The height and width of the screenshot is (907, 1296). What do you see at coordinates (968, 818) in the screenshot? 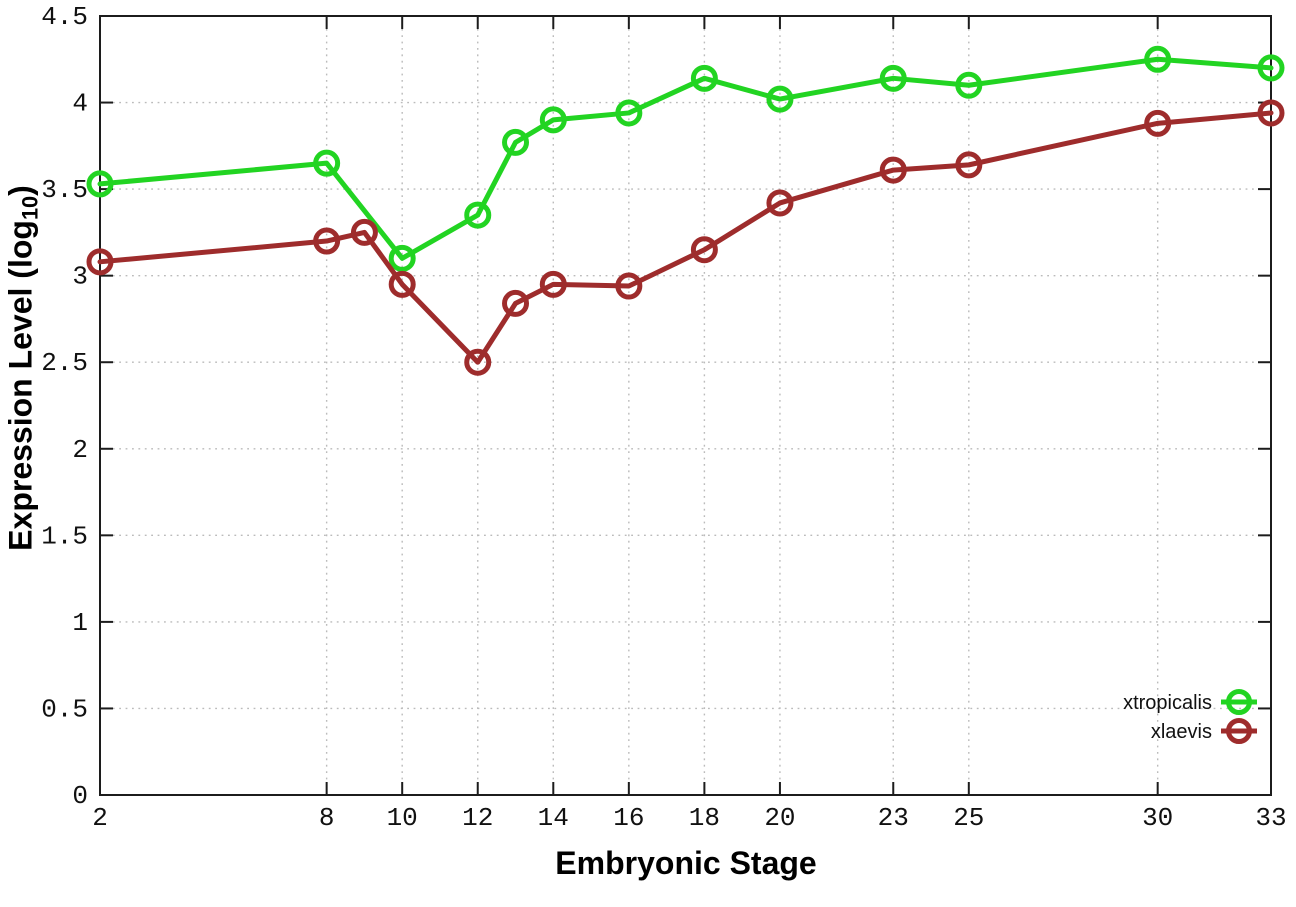
I see `x-tick-label-25: 25` at bounding box center [968, 818].